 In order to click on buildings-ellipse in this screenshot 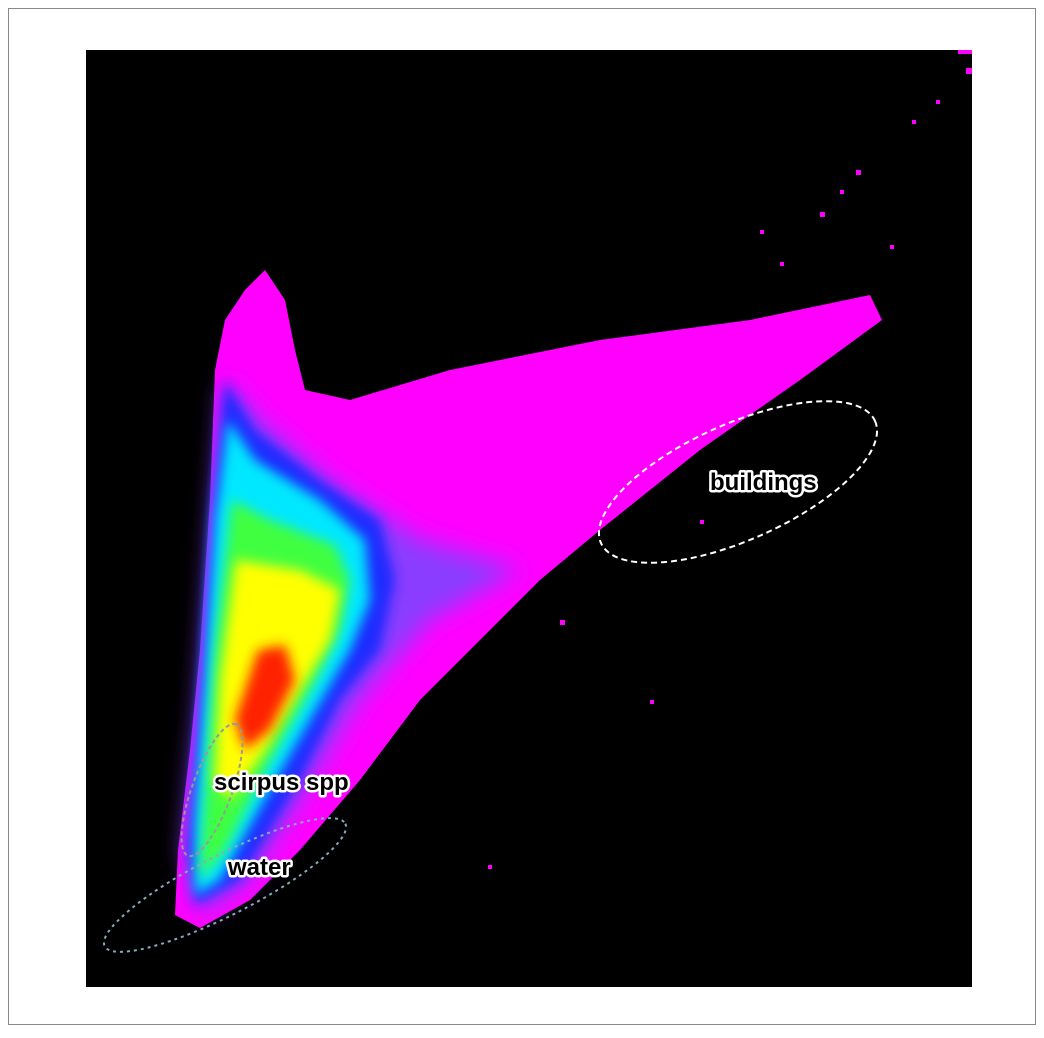, I will do `click(738, 482)`.